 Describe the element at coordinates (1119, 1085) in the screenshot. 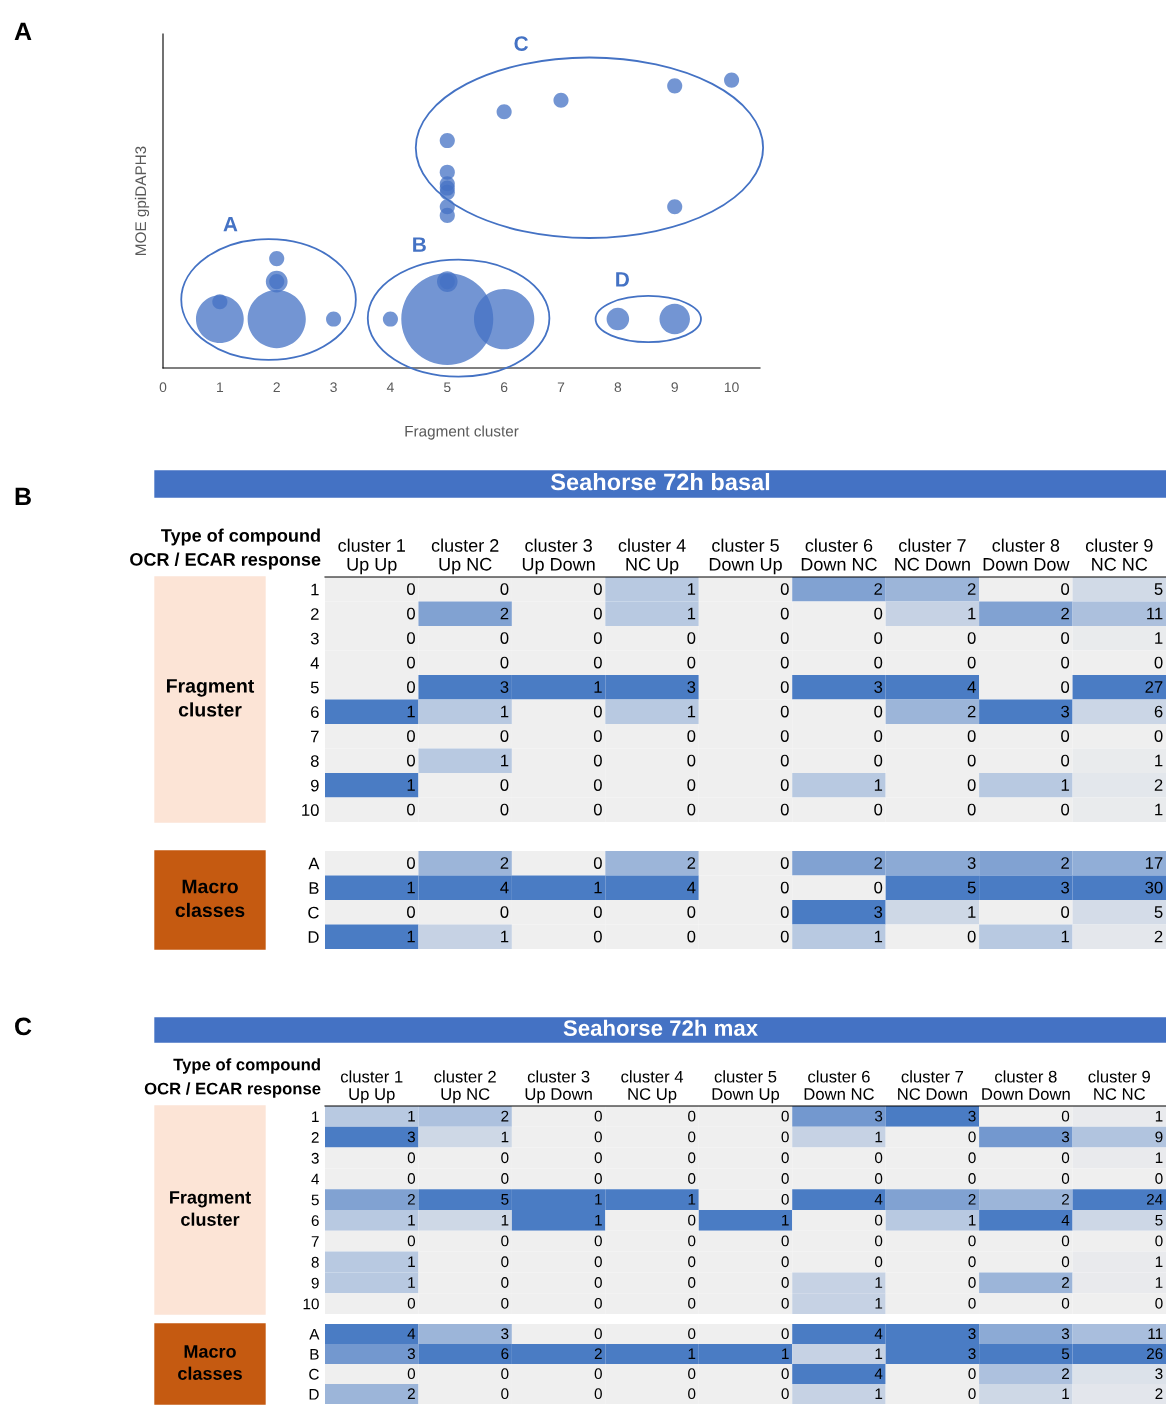

I see `x-tick-label: cluster 9 NC NC` at that location.